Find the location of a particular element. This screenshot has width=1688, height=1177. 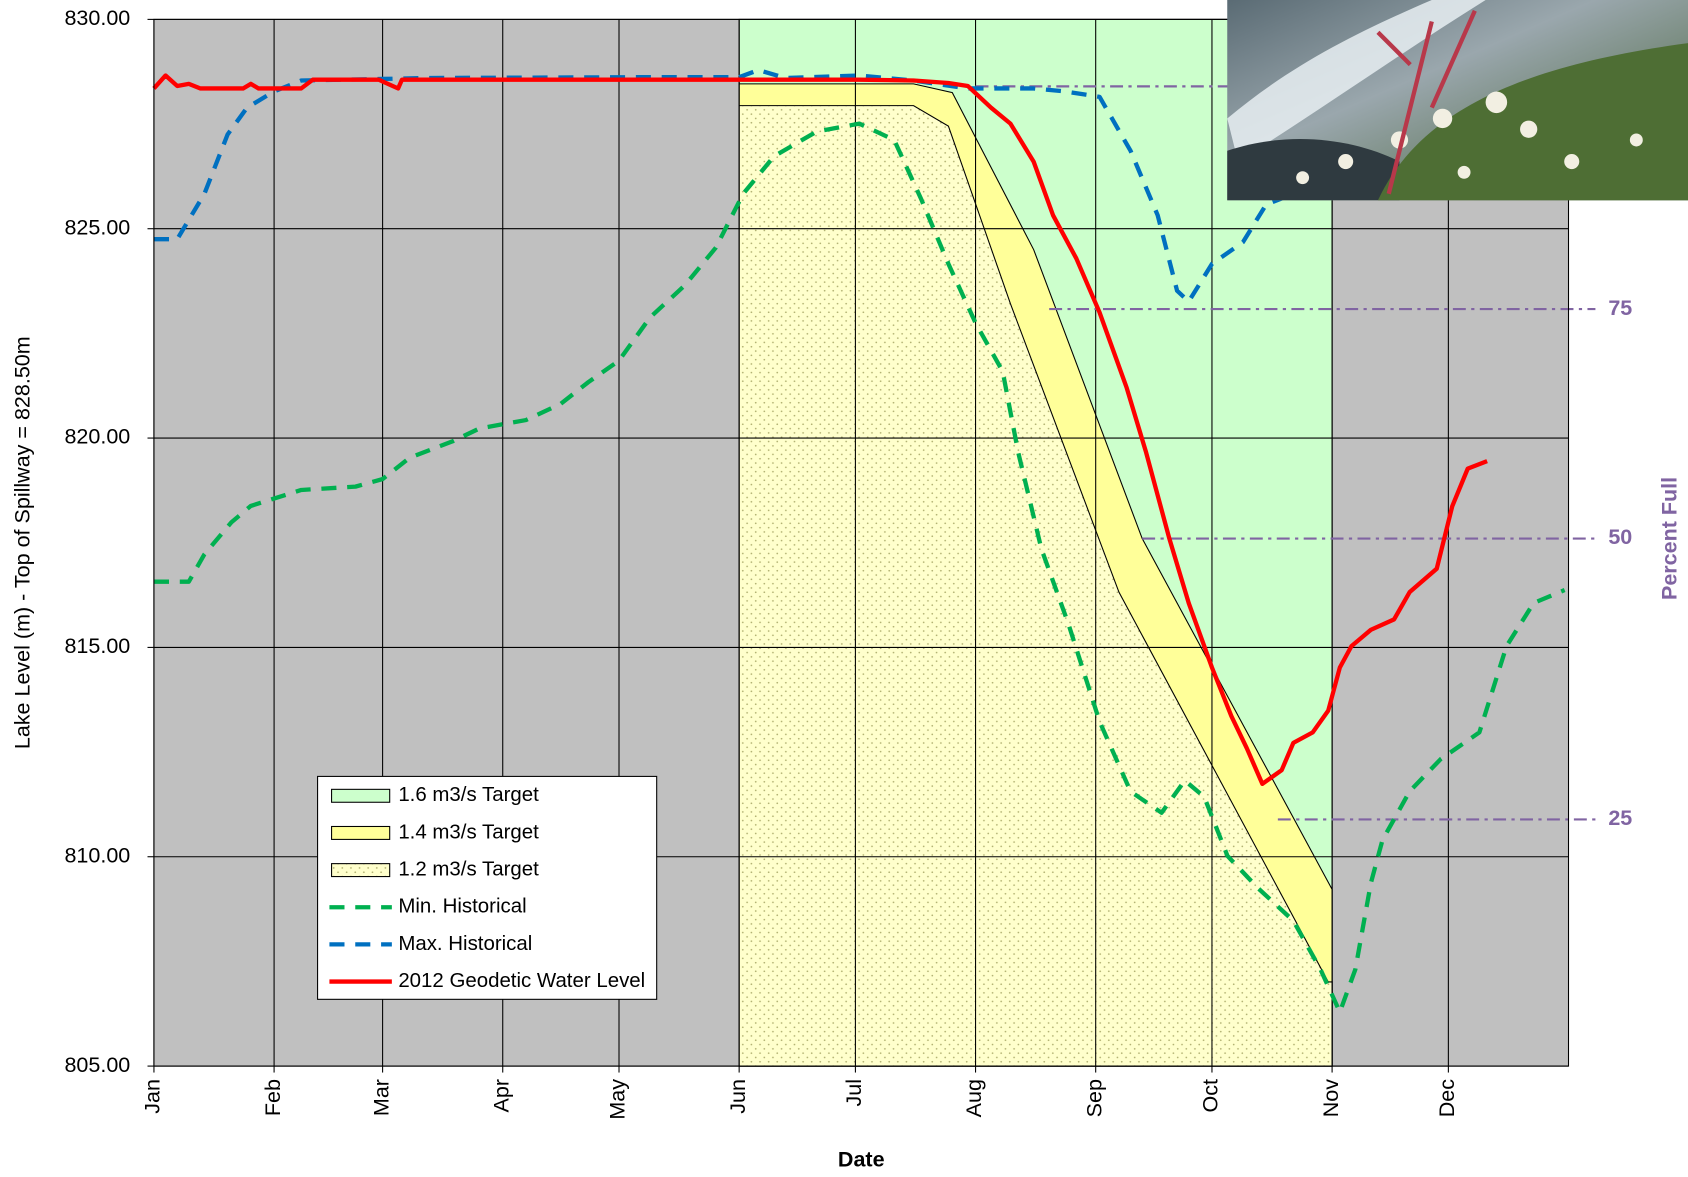

legend-label: 1.2 m3/s Target is located at coordinates (468, 869).